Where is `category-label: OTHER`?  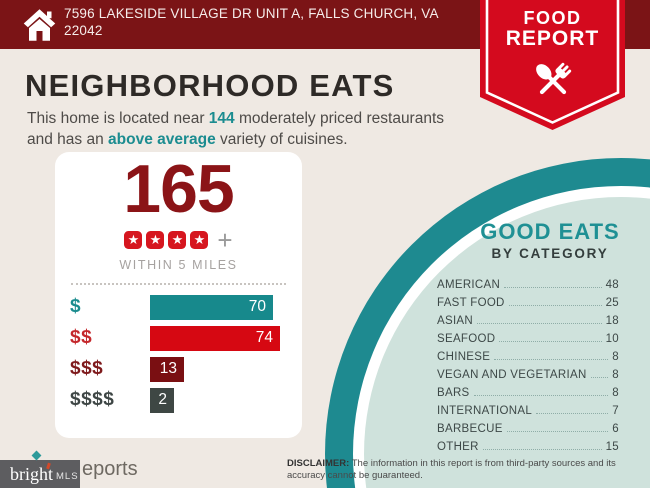 category-label: OTHER is located at coordinates (458, 447).